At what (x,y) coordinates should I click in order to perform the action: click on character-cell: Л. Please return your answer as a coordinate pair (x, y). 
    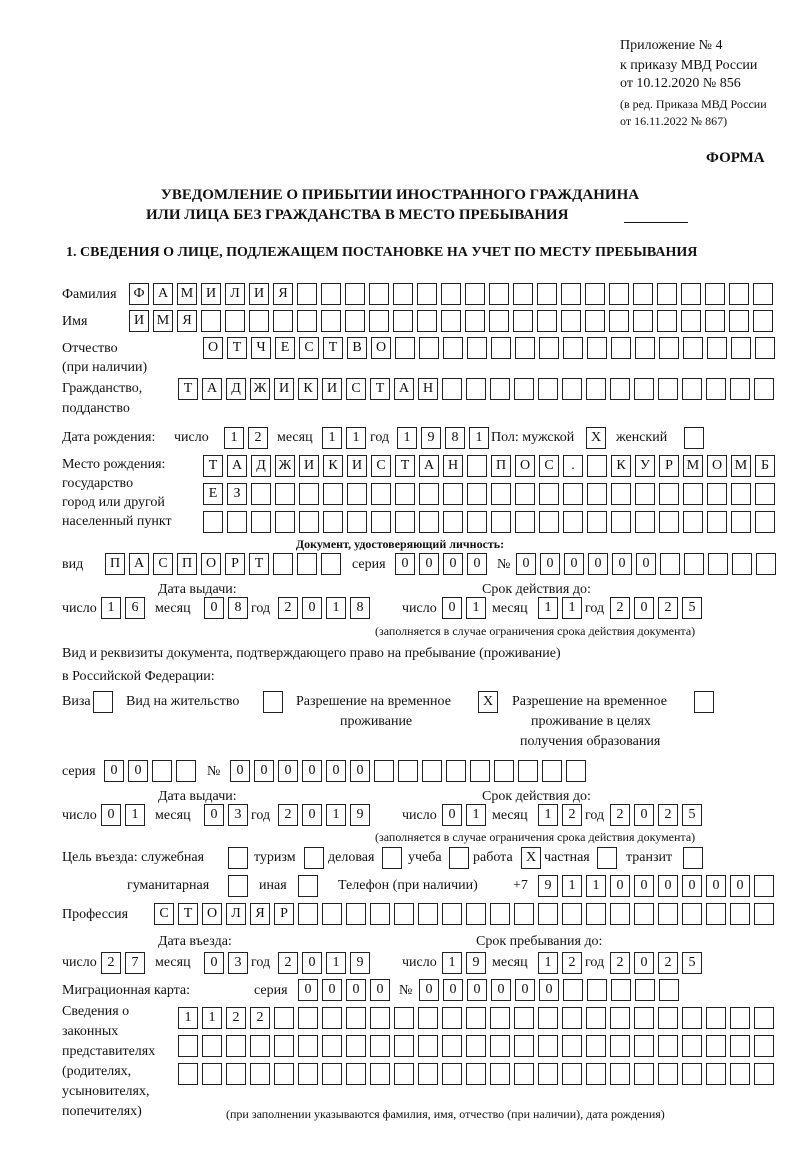
    Looking at the image, I should click on (236, 914).